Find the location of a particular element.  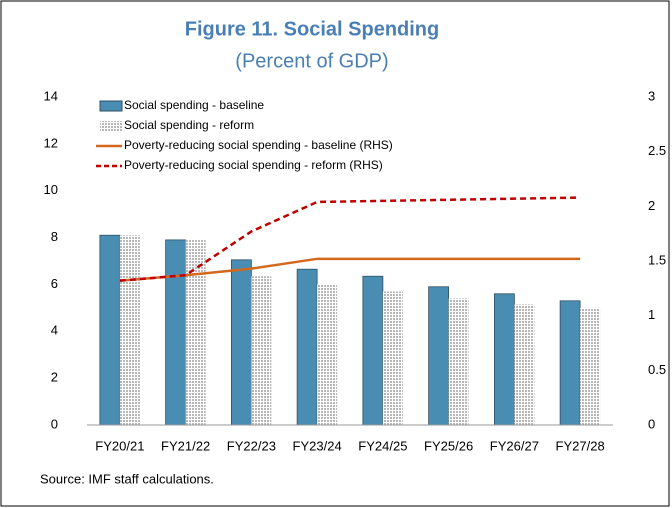

y-tick-label: 8 is located at coordinates (54, 236).